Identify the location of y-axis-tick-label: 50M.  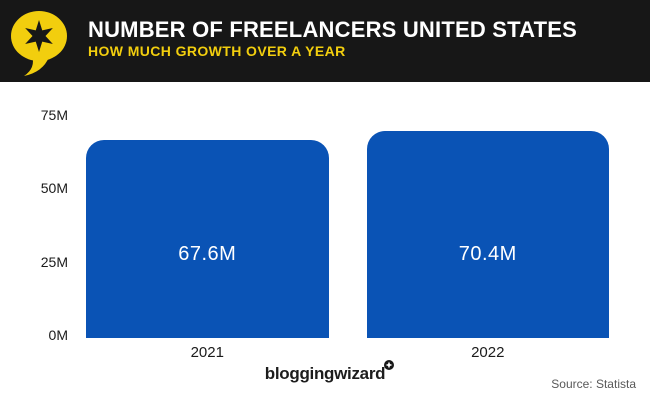
(54, 188).